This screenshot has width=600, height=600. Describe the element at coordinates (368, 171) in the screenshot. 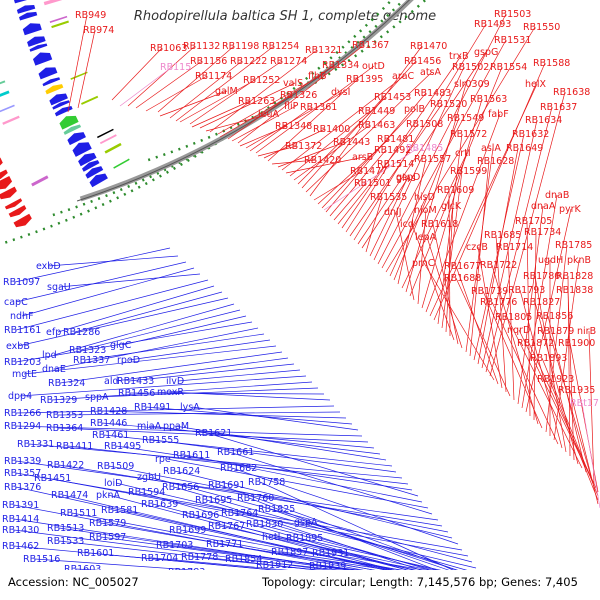

I see `forward-gene-label: RB1477` at that location.